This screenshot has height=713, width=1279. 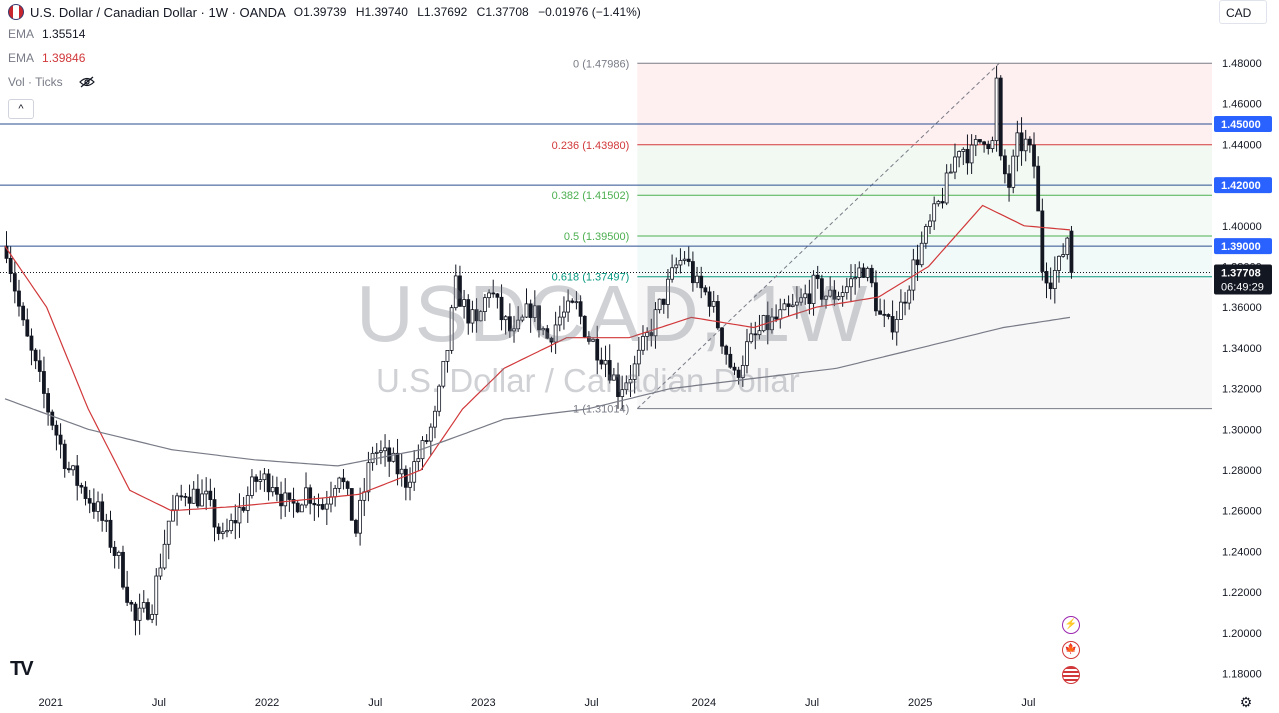 I want to click on fib-level-label: 1 (1.31014), so click(x=601, y=410).